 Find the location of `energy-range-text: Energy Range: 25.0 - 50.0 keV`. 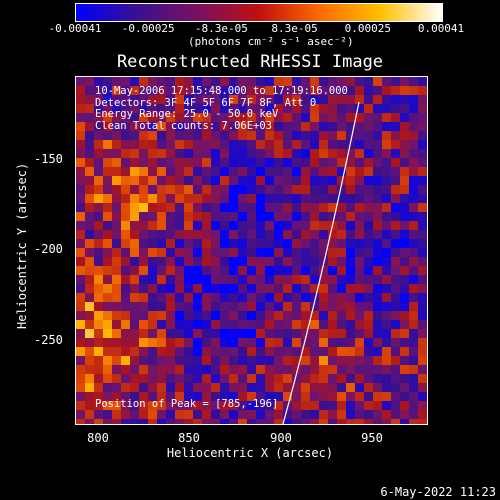

energy-range-text: Energy Range: 25.0 - 50.0 keV is located at coordinates (187, 114).